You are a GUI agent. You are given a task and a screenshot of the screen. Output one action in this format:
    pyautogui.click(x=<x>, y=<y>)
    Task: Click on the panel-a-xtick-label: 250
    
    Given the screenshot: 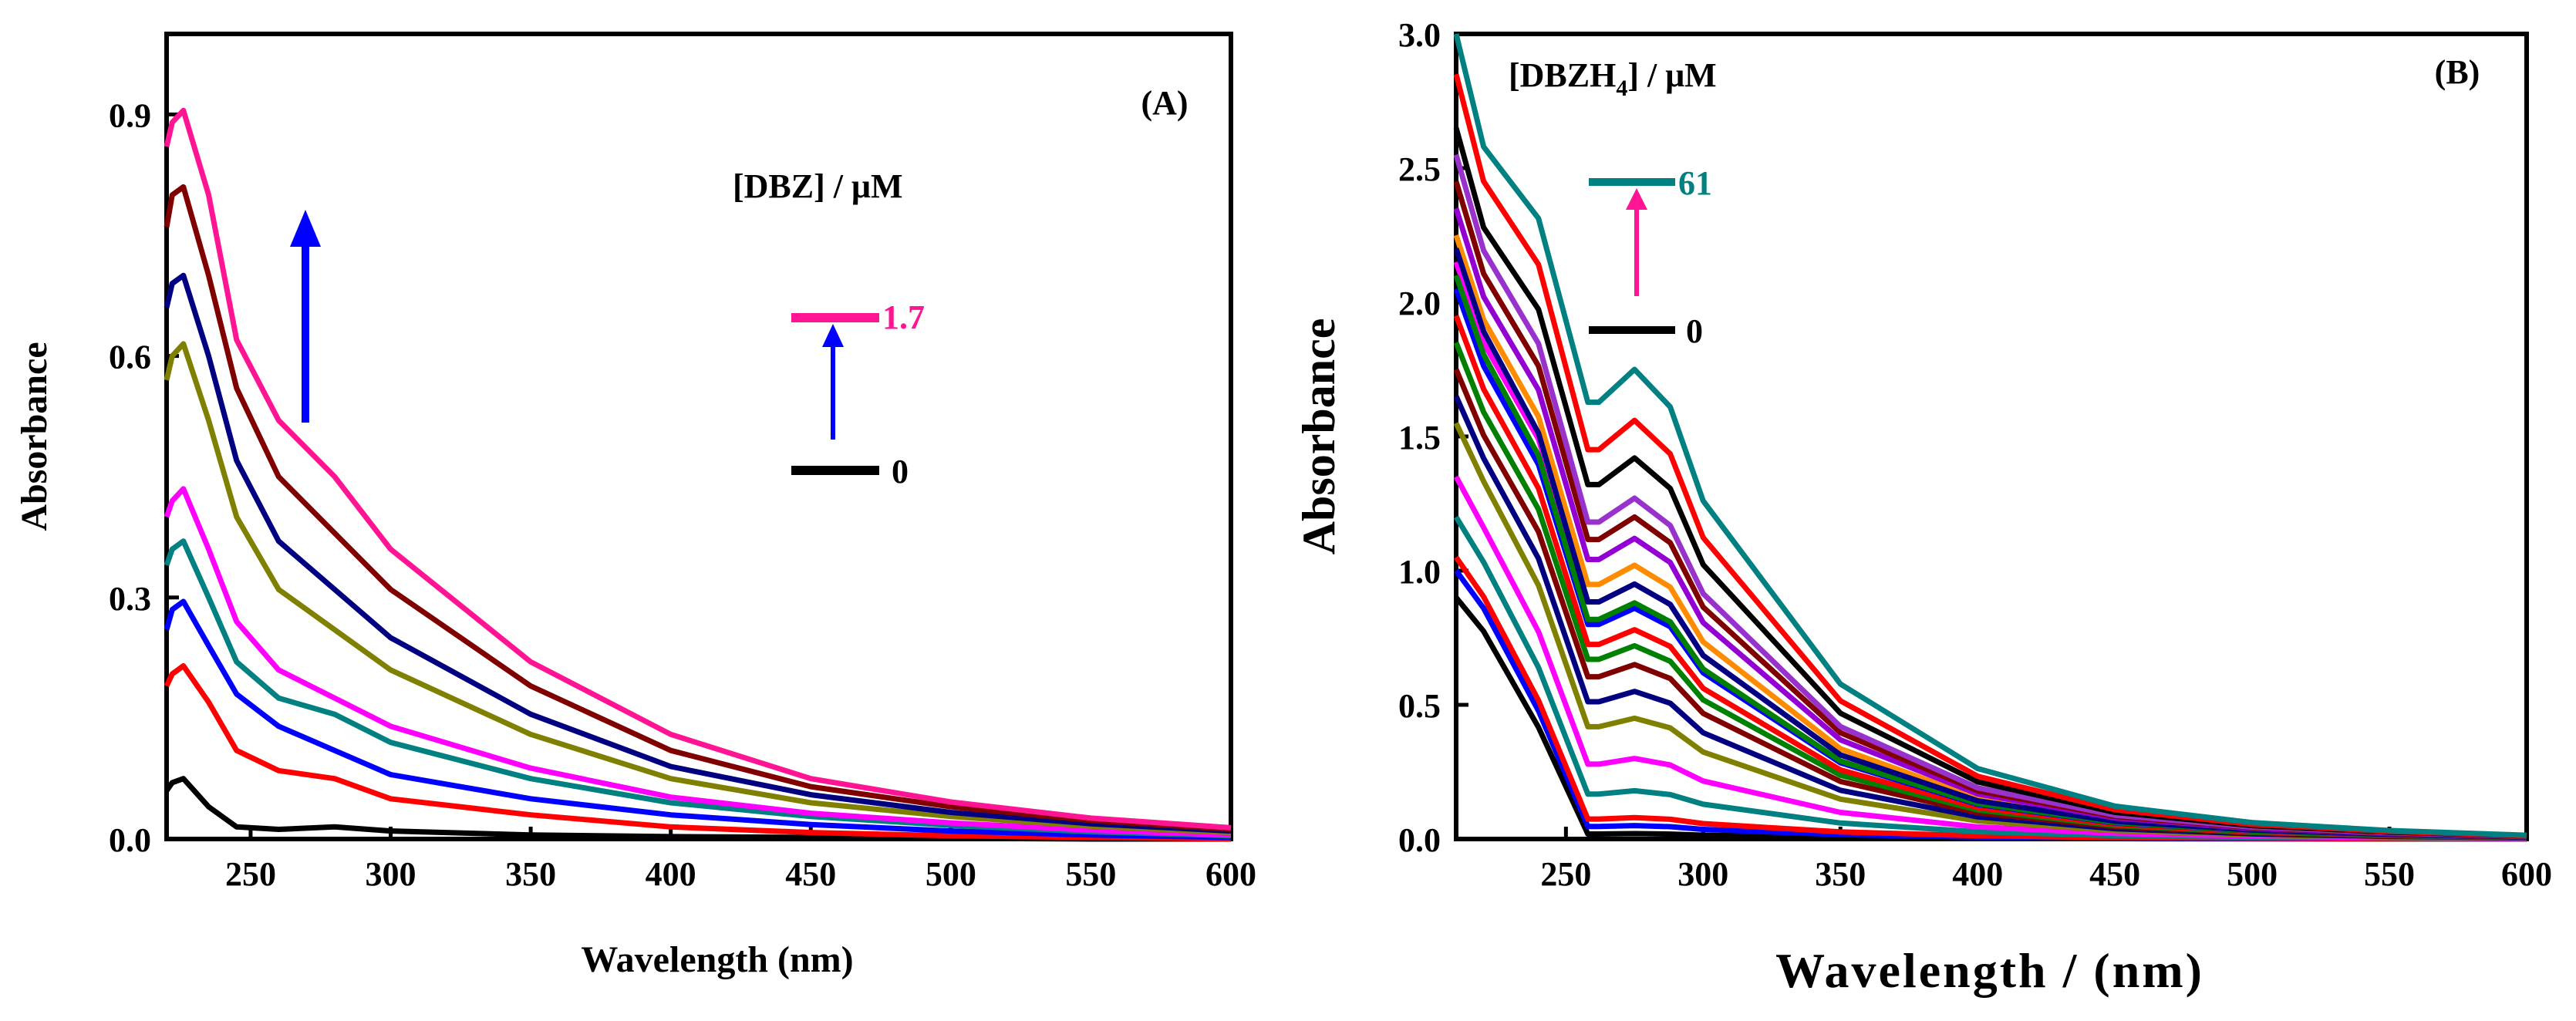 What is the action you would take?
    pyautogui.click(x=250, y=874)
    